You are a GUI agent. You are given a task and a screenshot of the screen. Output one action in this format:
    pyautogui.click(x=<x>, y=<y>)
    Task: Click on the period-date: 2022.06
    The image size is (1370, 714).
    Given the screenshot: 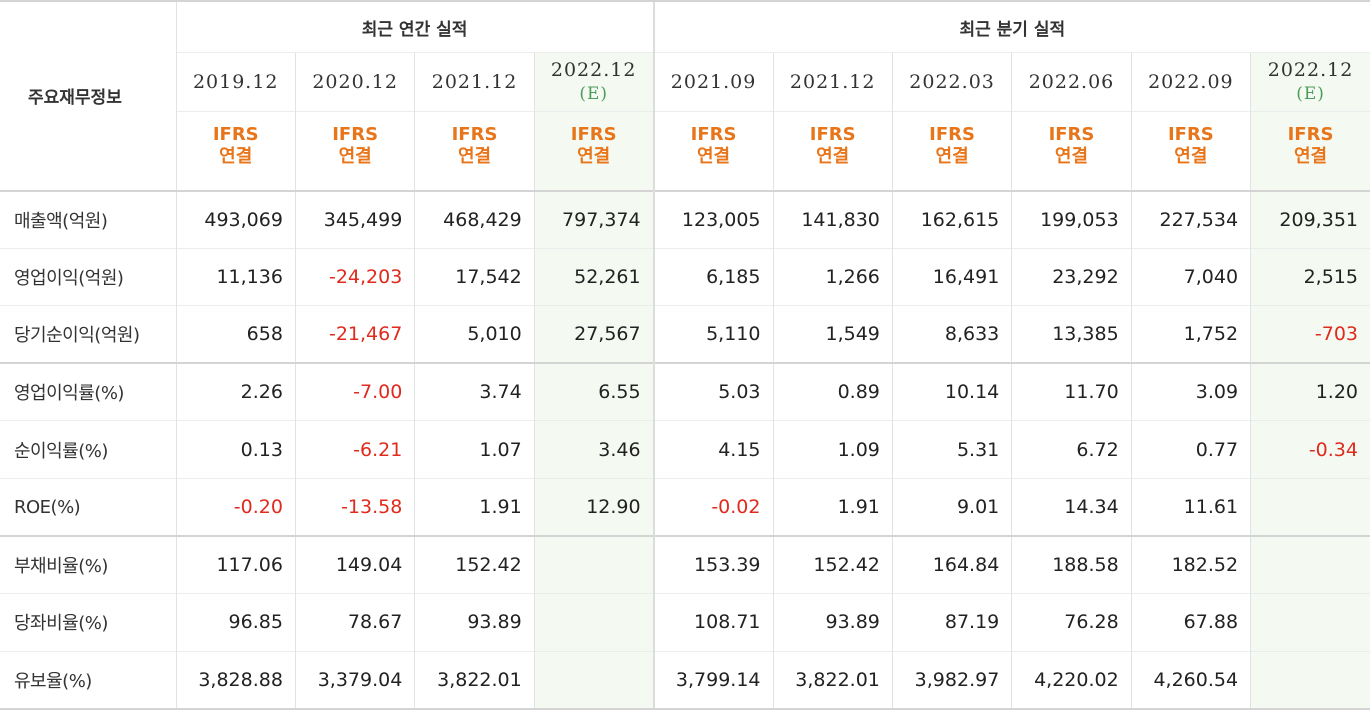 What is the action you would take?
    pyautogui.click(x=1071, y=82)
    